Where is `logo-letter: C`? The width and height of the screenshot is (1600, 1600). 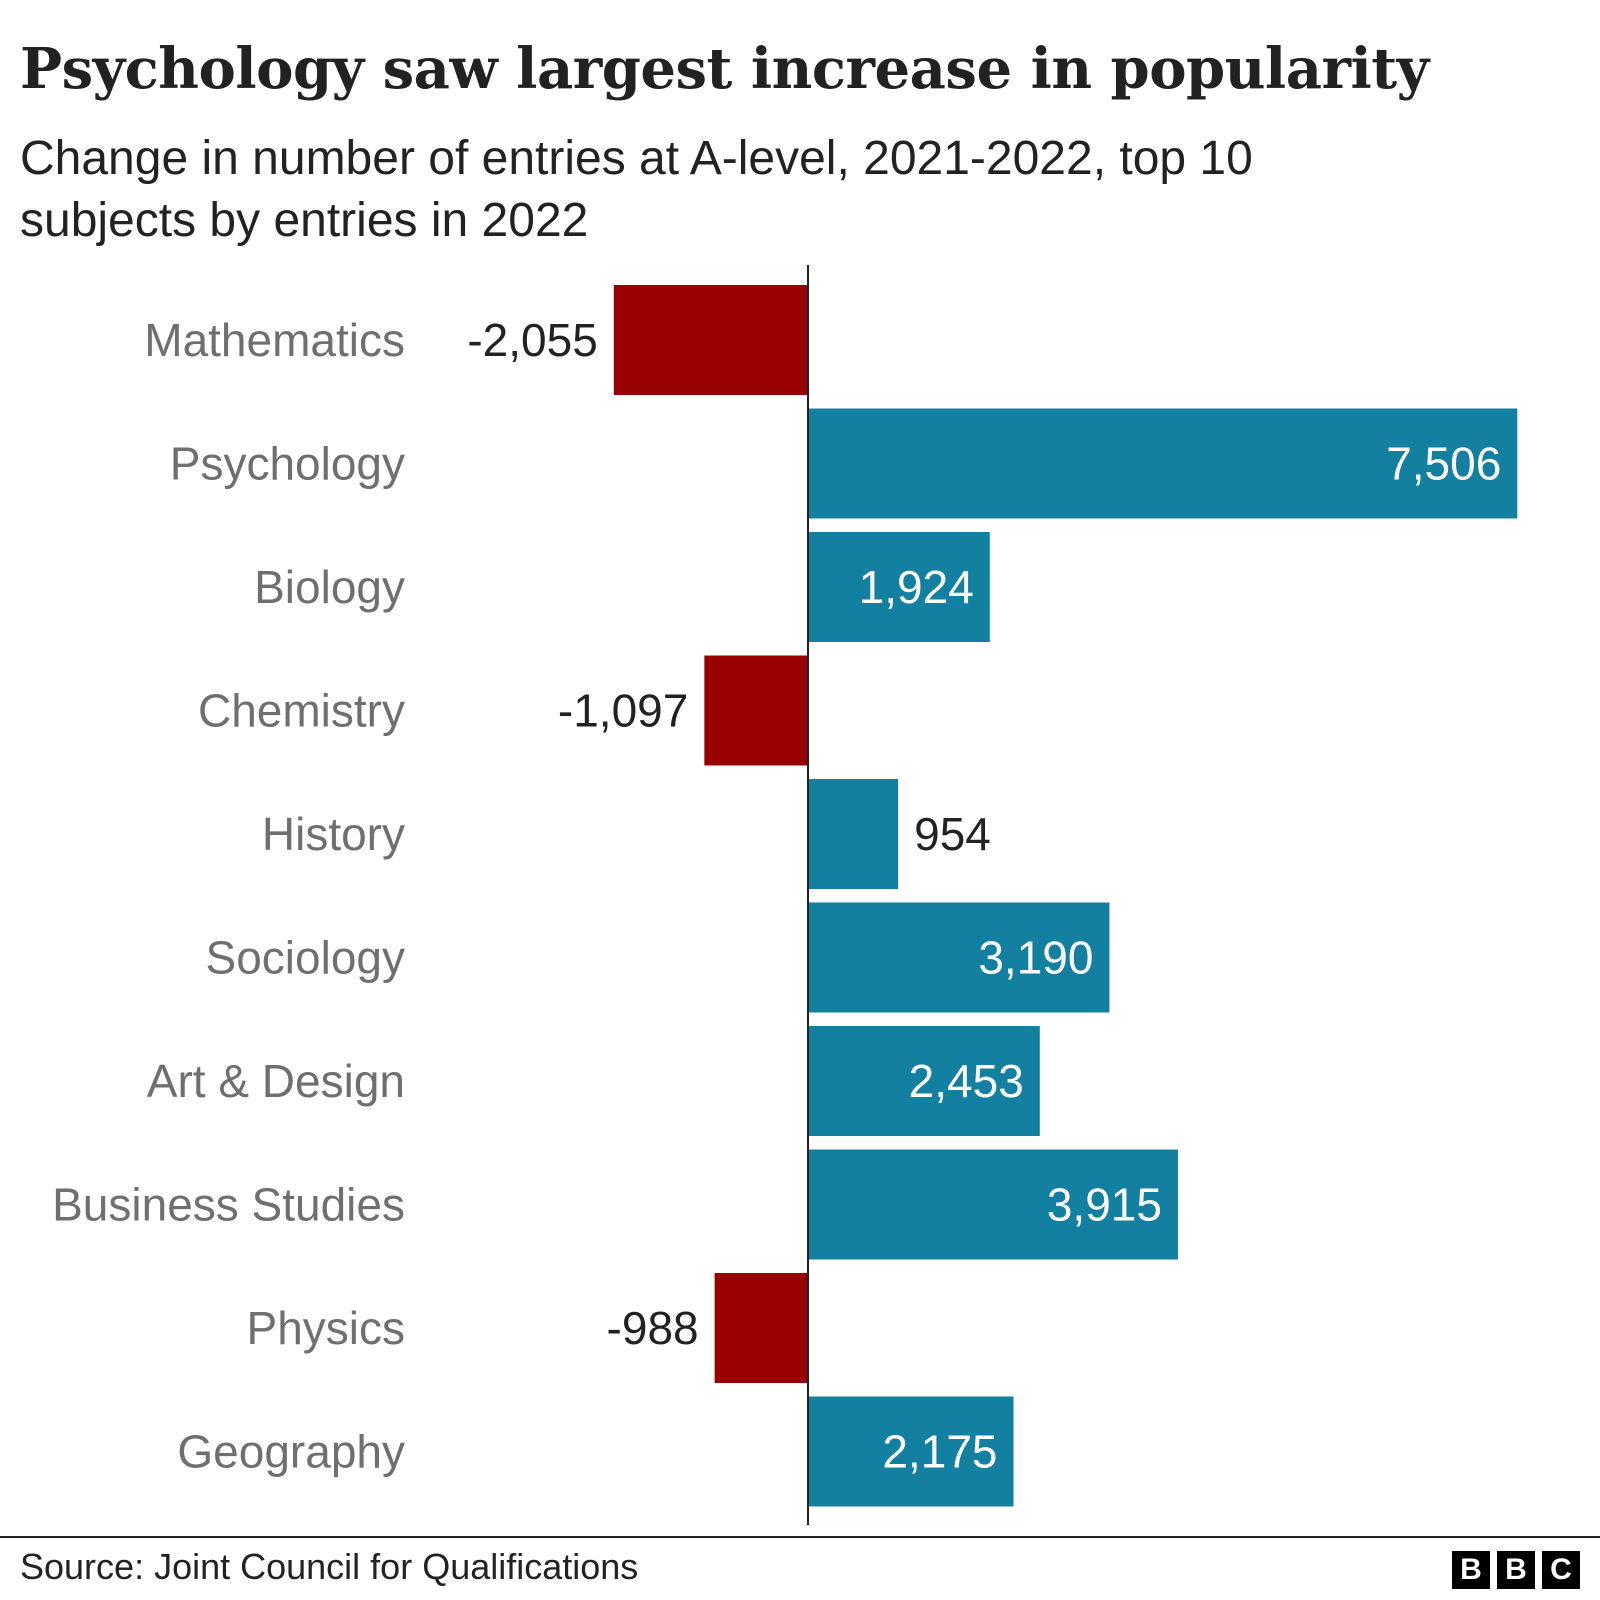
logo-letter: C is located at coordinates (1561, 1570).